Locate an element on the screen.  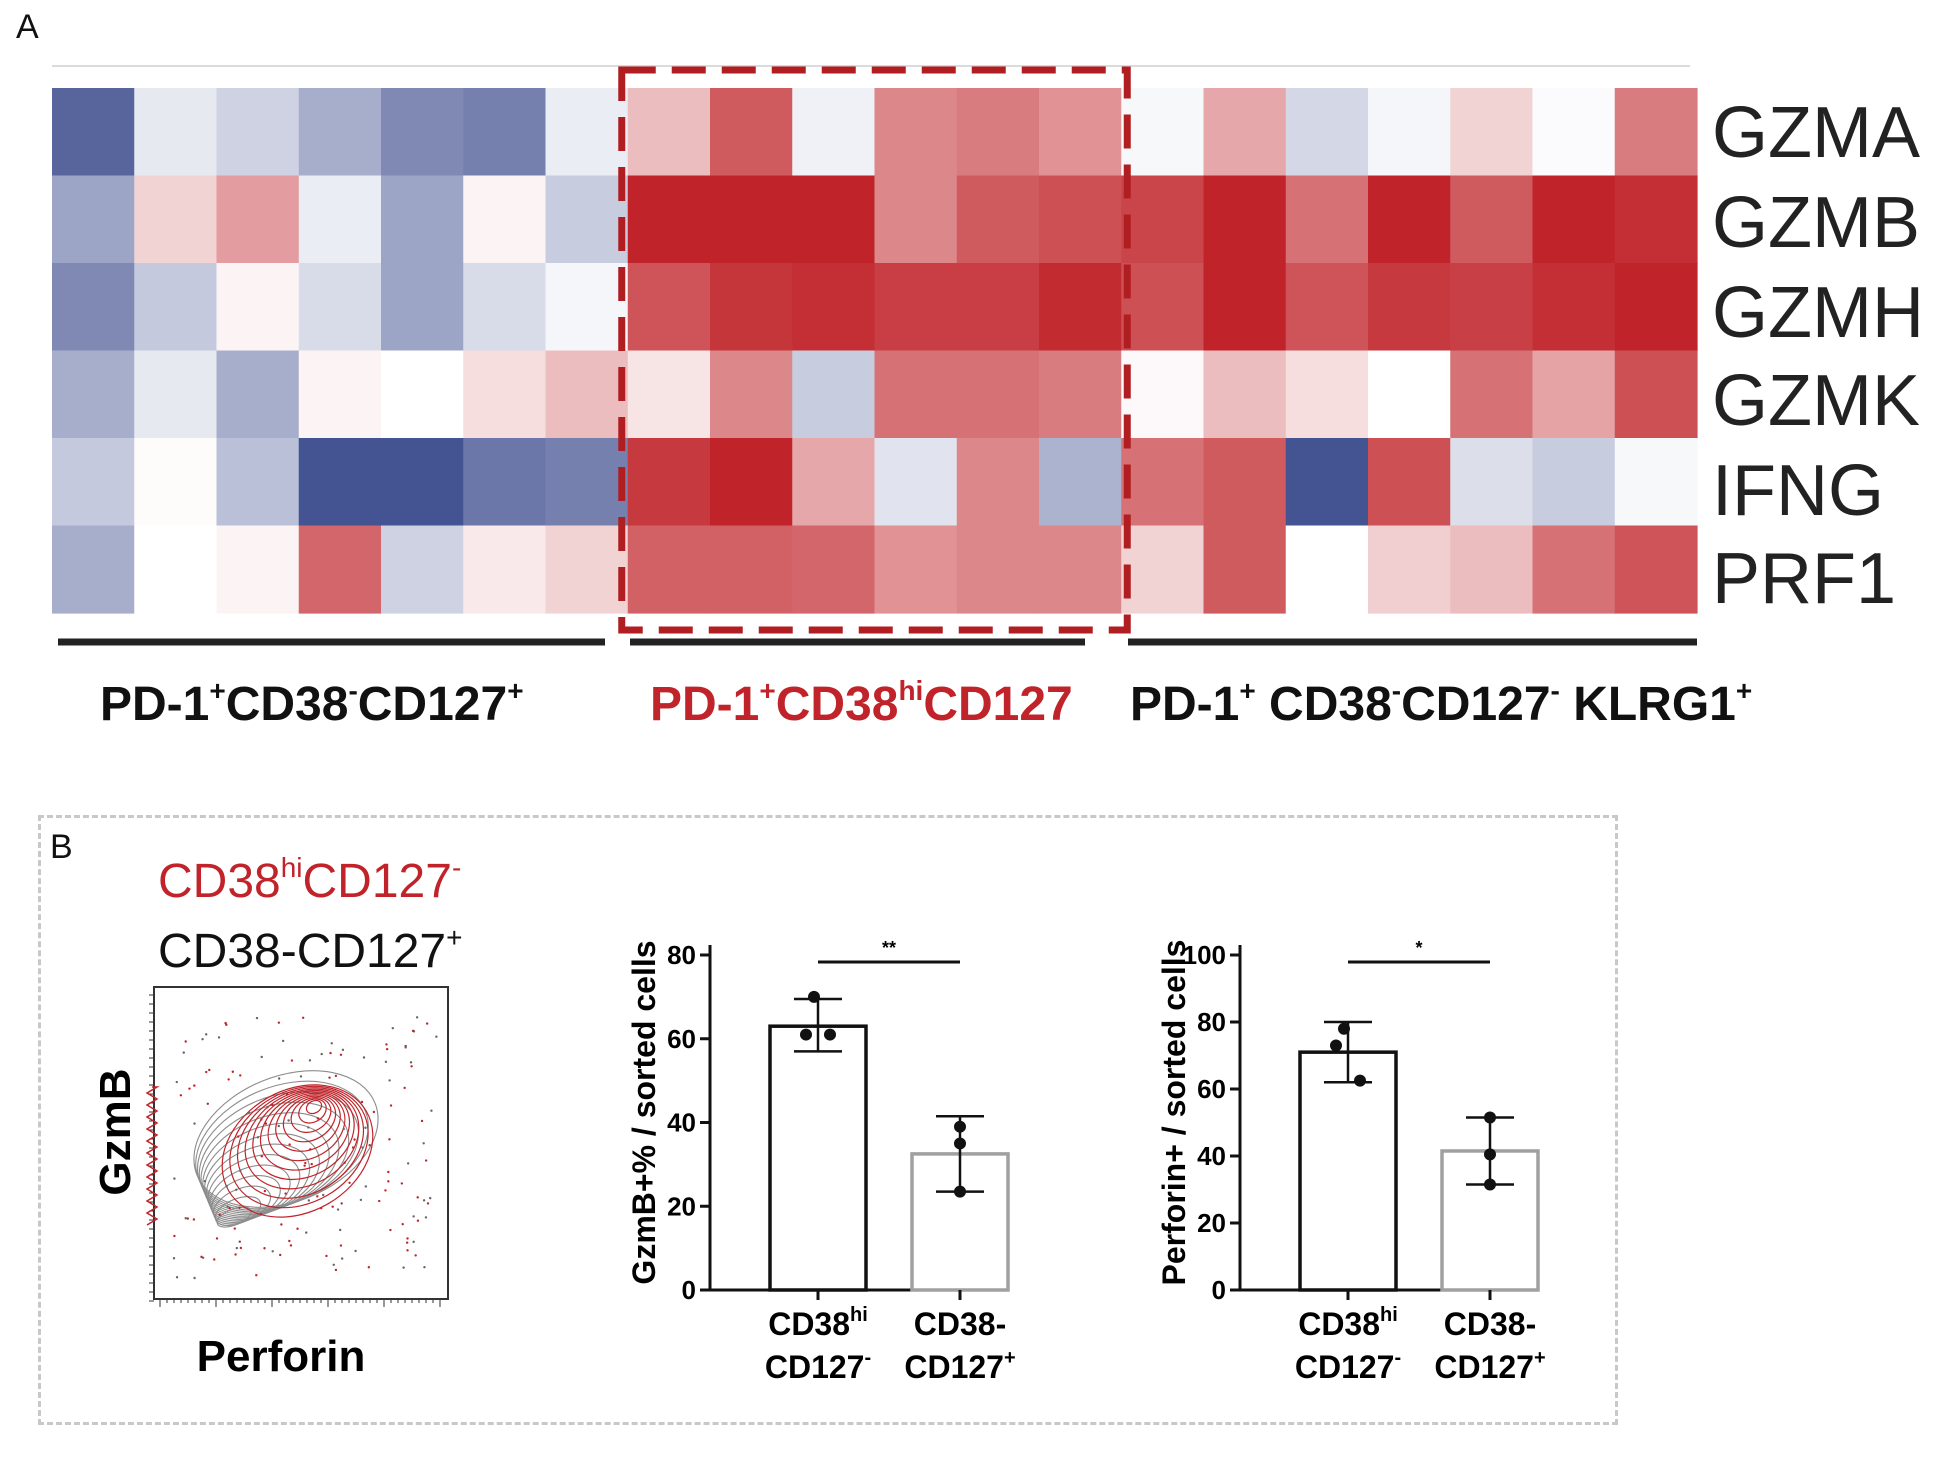
flow-ylabel: GzmB is located at coordinates (115, 1131).